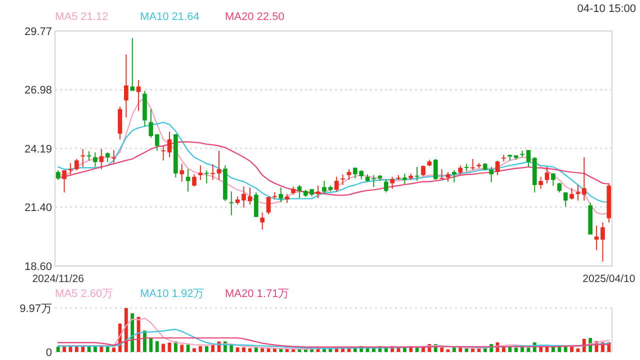 The width and height of the screenshot is (640, 360). Describe the element at coordinates (81, 17) in the screenshot. I see `text: MA5 21.12` at that location.